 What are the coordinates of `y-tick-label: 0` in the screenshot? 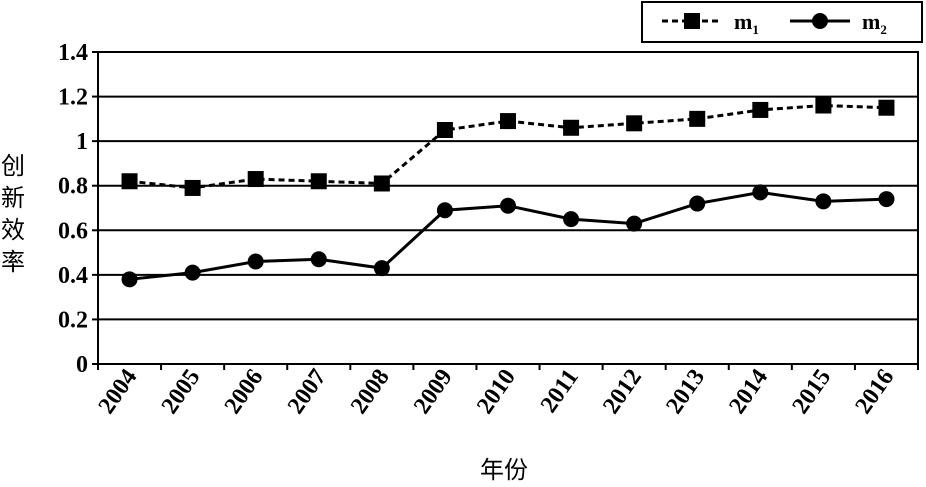 It's located at (82, 365).